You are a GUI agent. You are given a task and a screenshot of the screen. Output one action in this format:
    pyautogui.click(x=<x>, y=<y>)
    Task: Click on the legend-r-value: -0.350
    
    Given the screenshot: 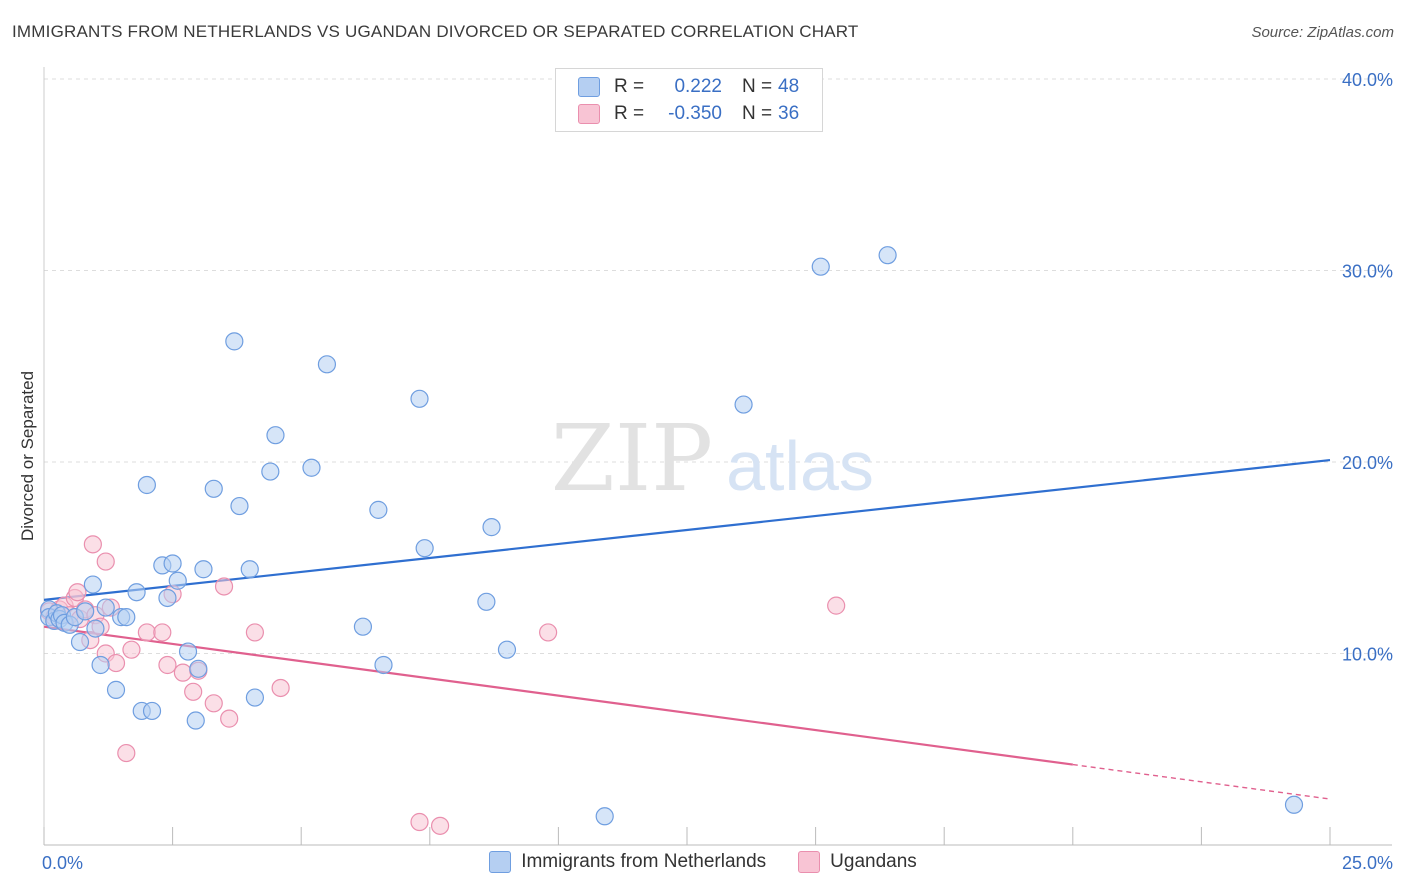 What is the action you would take?
    pyautogui.click(x=695, y=113)
    